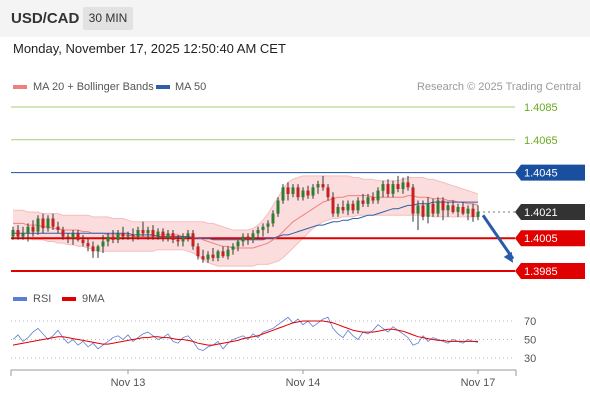 This screenshot has width=590, height=400. Describe the element at coordinates (108, 18) in the screenshot. I see `timeframe-button: 30 MIN` at that location.